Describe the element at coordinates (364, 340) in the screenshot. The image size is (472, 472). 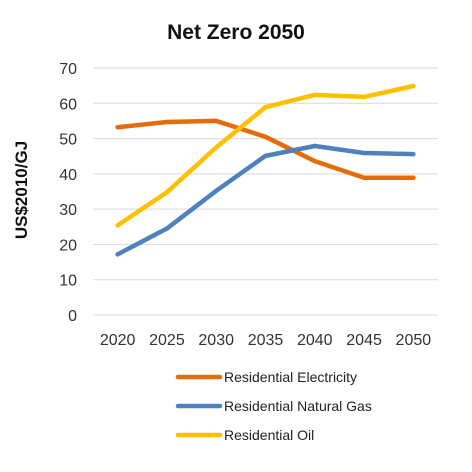
I see `x-tick-label: 2045` at that location.